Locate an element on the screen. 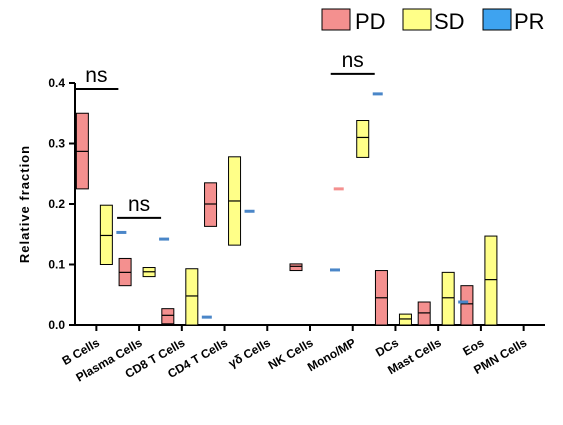 The height and width of the screenshot is (425, 563). y-tick-label: 0.3 is located at coordinates (56, 144).